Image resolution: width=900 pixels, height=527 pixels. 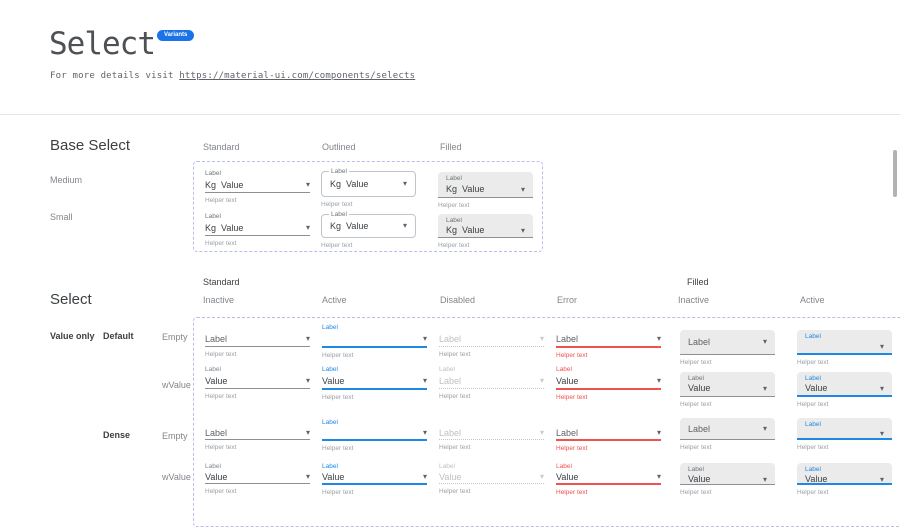 What do you see at coordinates (895, 173) in the screenshot?
I see `scrollbar-thumb` at bounding box center [895, 173].